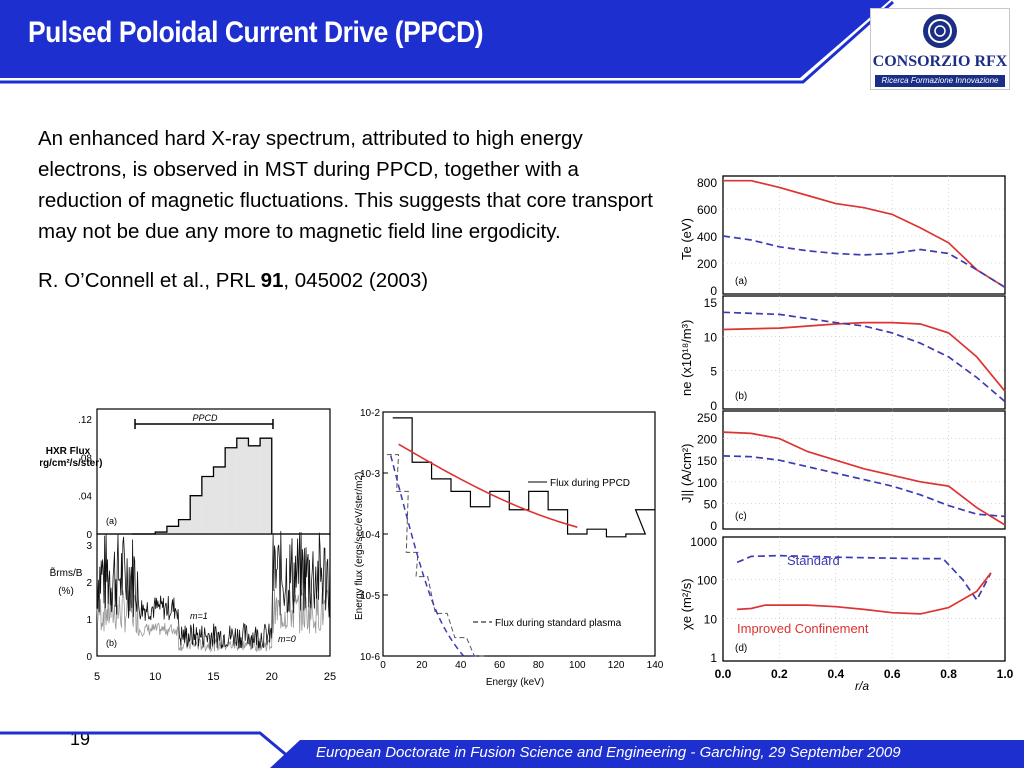 The width and height of the screenshot is (1024, 768). What do you see at coordinates (741, 516) in the screenshot?
I see `profile-panel-label: (c)` at bounding box center [741, 516].